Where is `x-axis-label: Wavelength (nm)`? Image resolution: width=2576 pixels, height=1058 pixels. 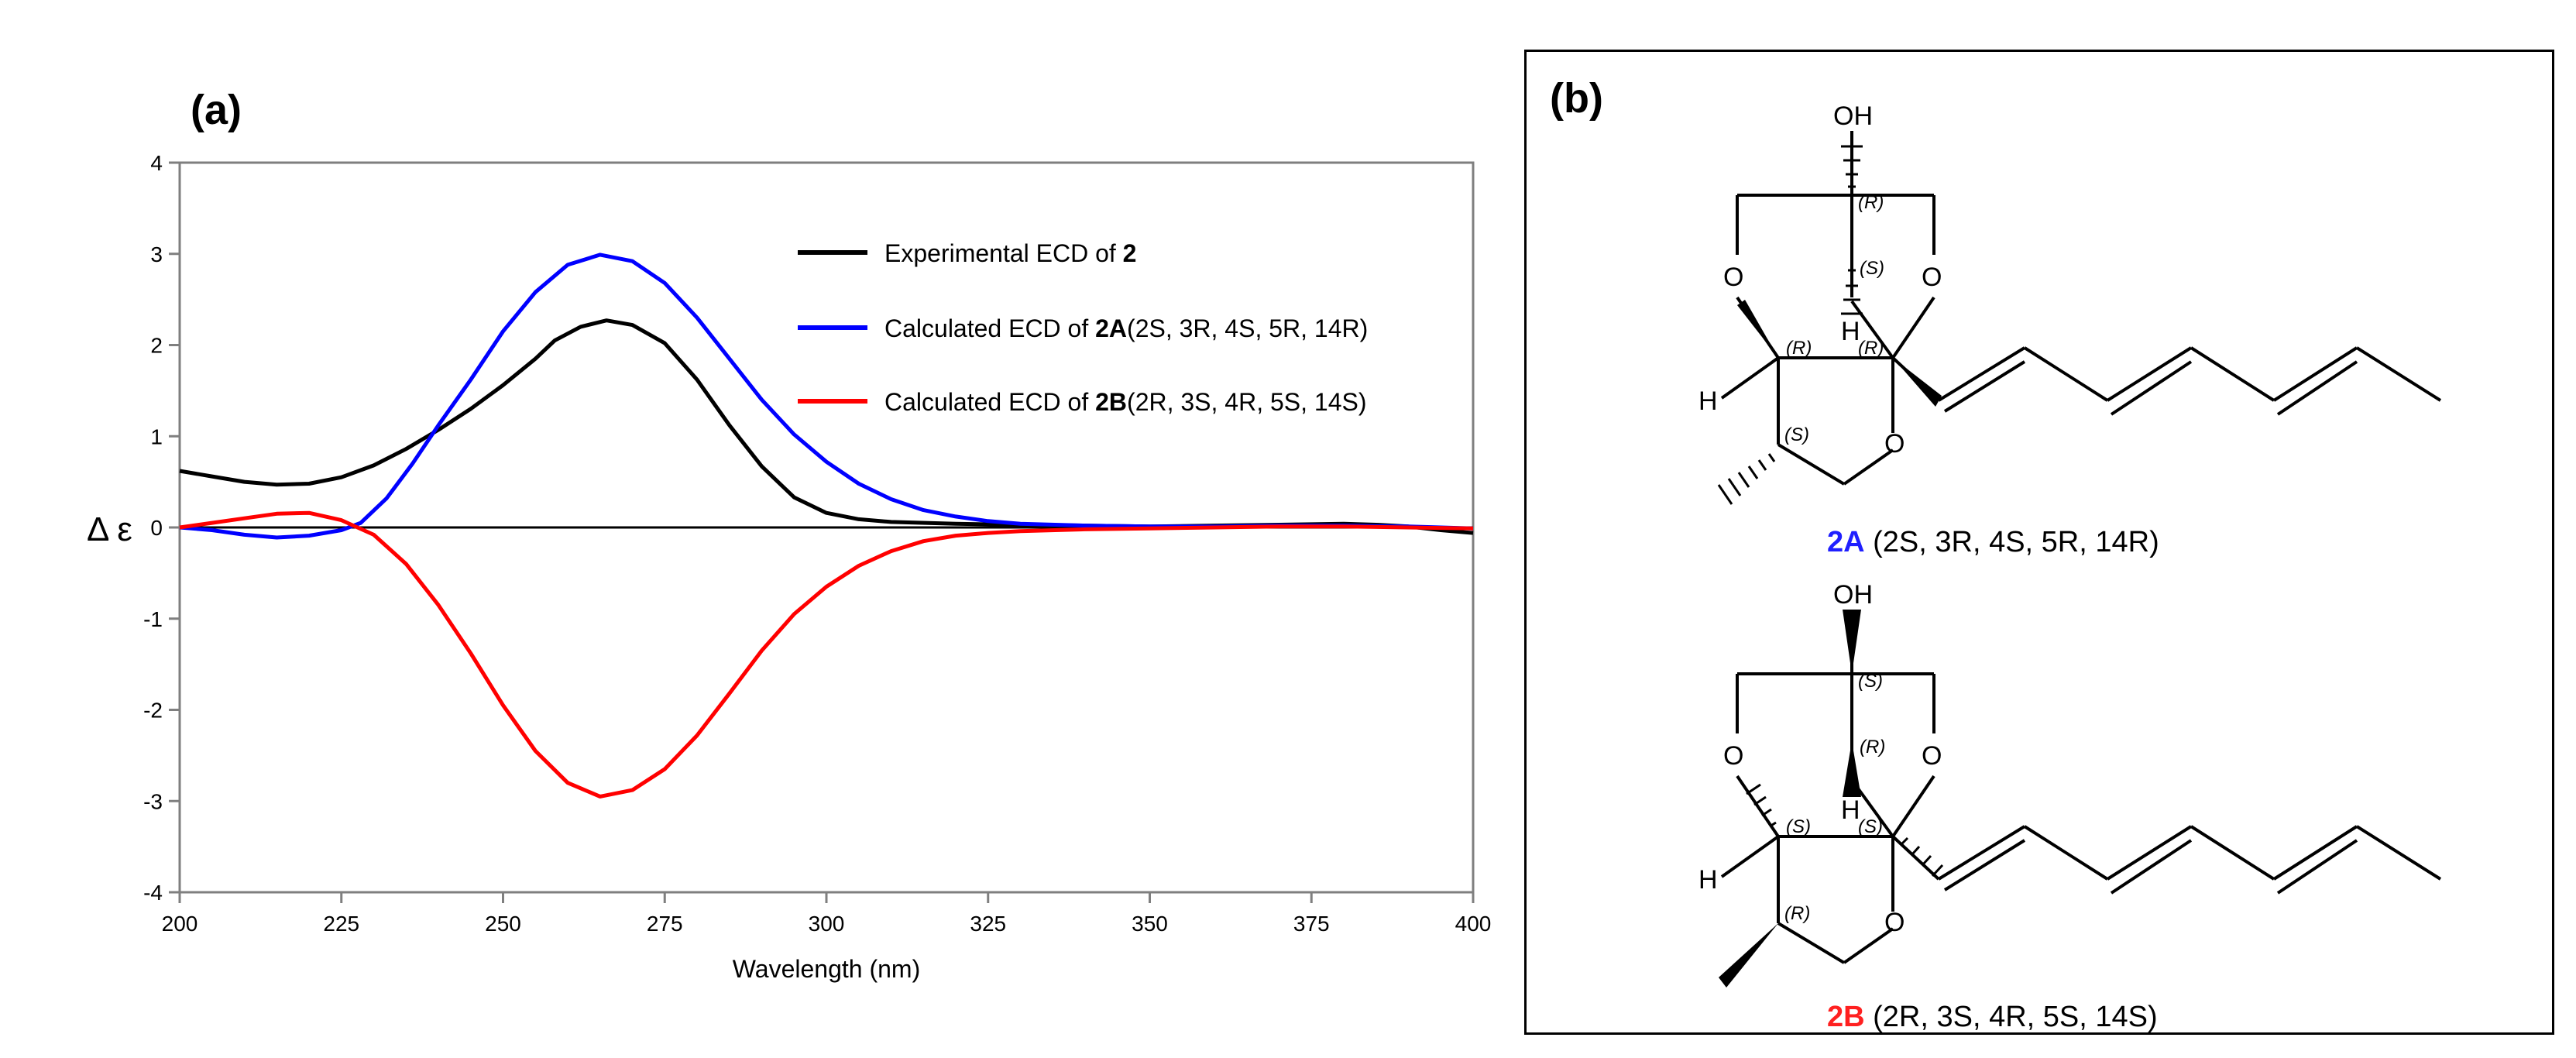
x-axis-label: Wavelength (nm) is located at coordinates (826, 969).